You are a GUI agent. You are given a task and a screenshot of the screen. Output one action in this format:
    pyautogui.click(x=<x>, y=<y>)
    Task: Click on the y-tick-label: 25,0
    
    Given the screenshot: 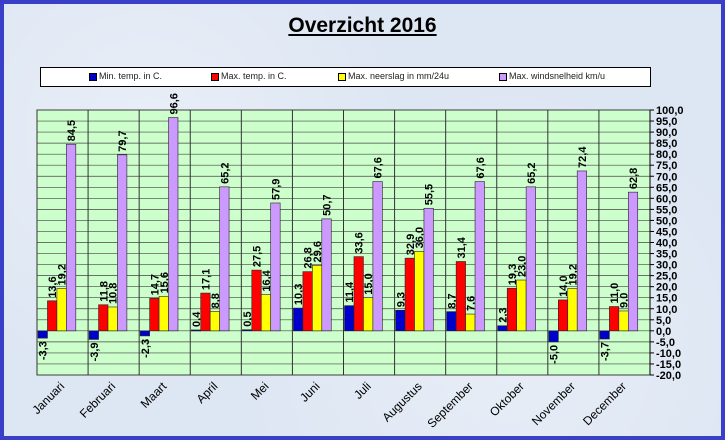 What is the action you would take?
    pyautogui.click(x=666, y=277)
    